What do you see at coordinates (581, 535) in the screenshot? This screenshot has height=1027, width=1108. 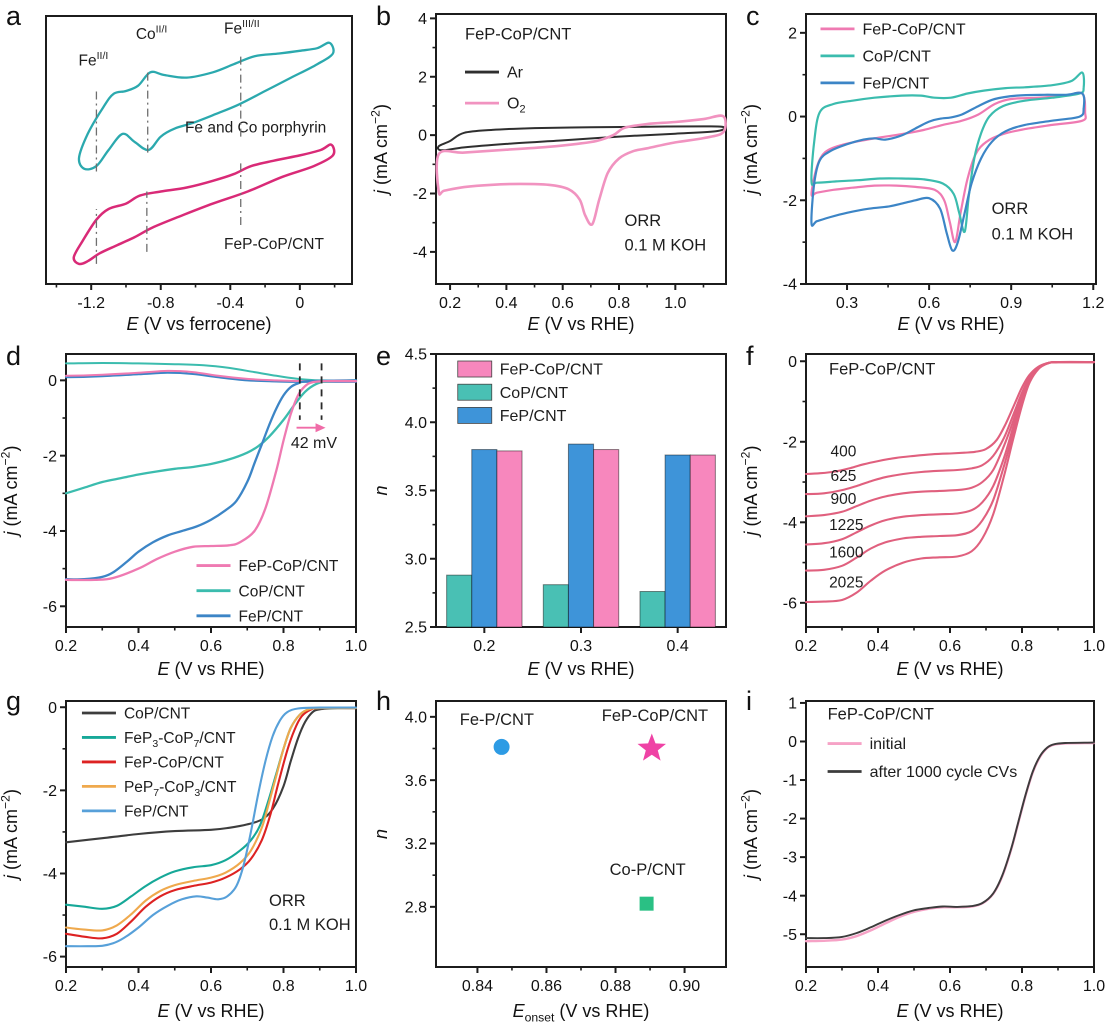 I see `bar-FeP/CNT-0.3` at bounding box center [581, 535].